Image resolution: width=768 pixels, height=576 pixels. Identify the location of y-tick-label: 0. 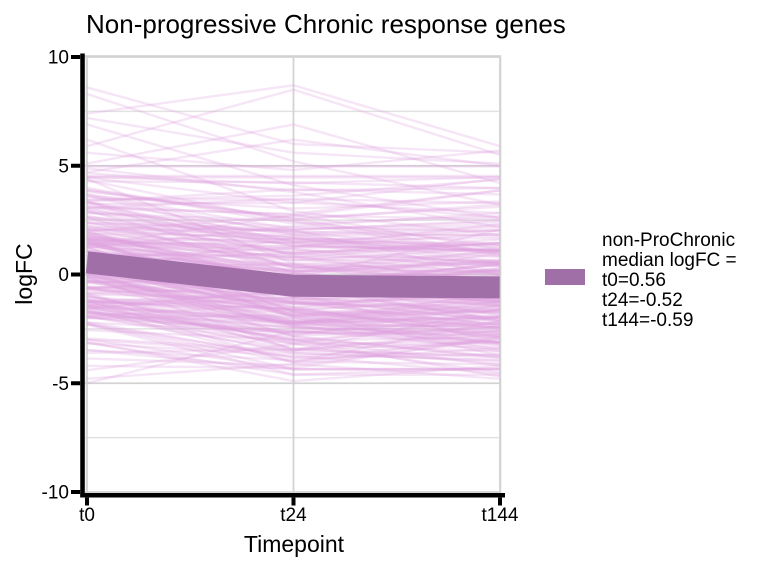
(63, 275).